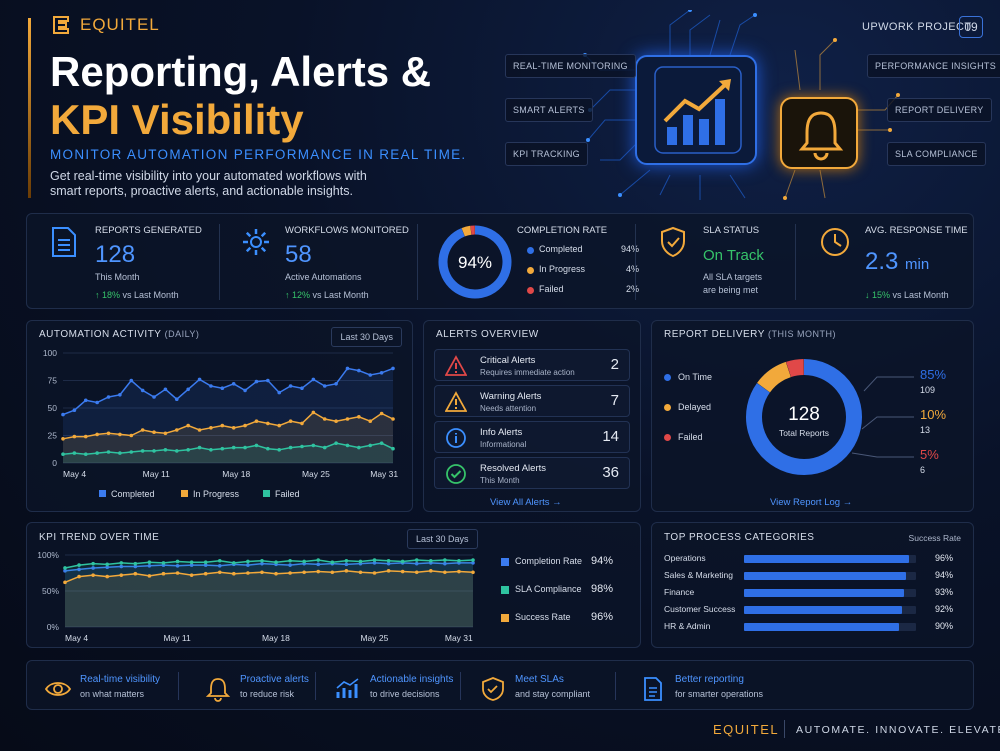 This screenshot has height=751, width=1000. I want to click on workflows-sub: Active Automations, so click(323, 277).